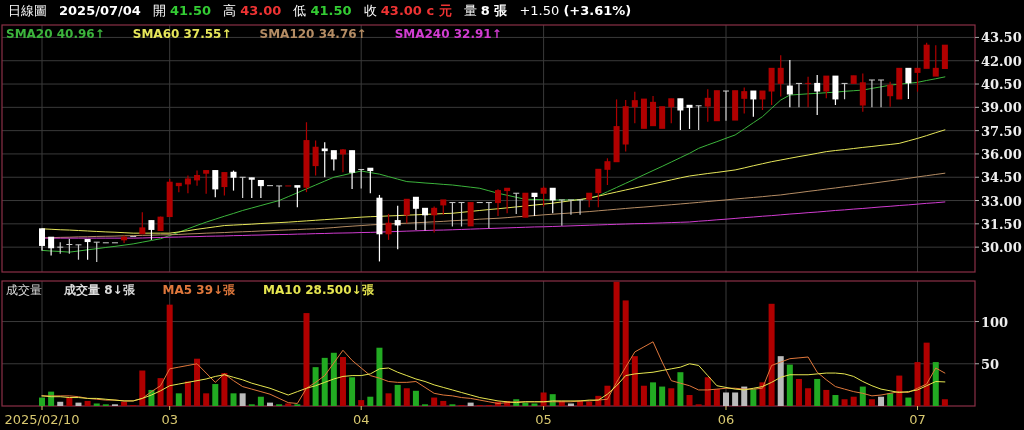  What do you see at coordinates (493, 383) in the screenshot?
I see `line-series` at bounding box center [493, 383].